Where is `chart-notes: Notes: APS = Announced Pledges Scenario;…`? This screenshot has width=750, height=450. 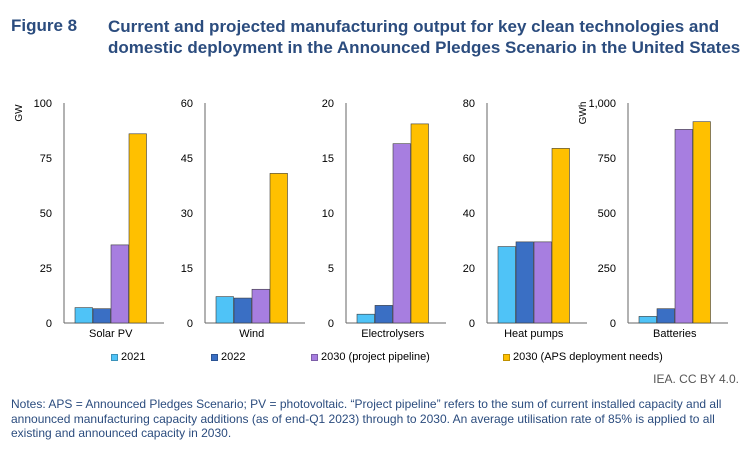 chart-notes: Notes: APS = Announced Pledges Scenario;… is located at coordinates (366, 418).